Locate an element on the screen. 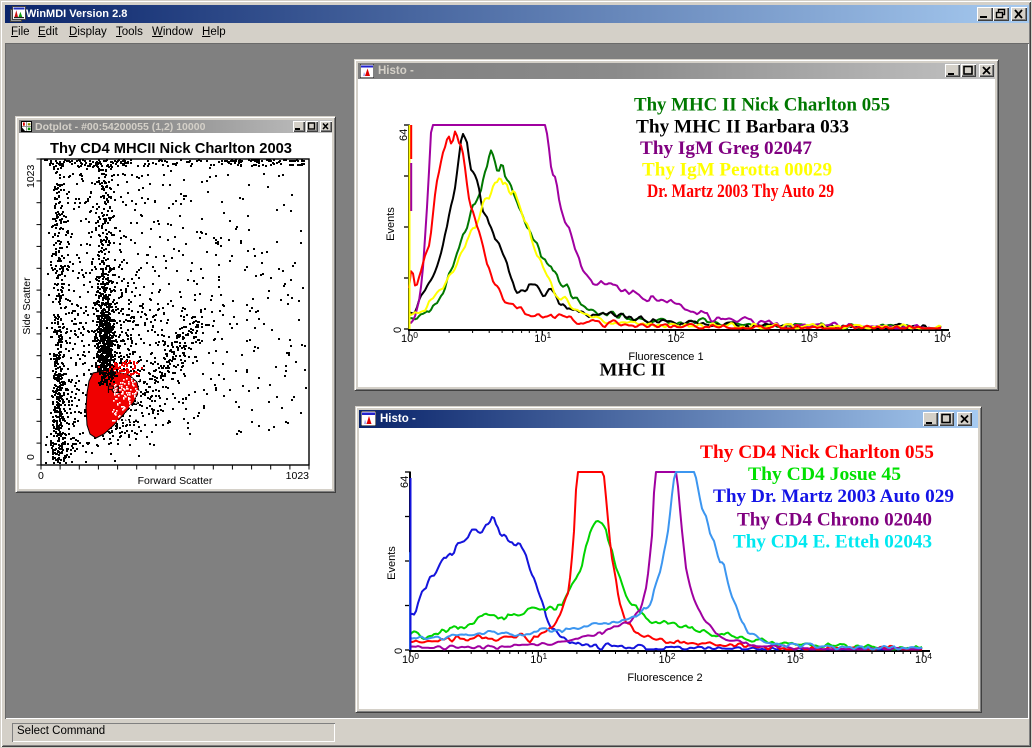 Image resolution: width=1032 pixels, height=748 pixels. svg-text: Thy CD4 Chrono 02040 is located at coordinates (834, 520).